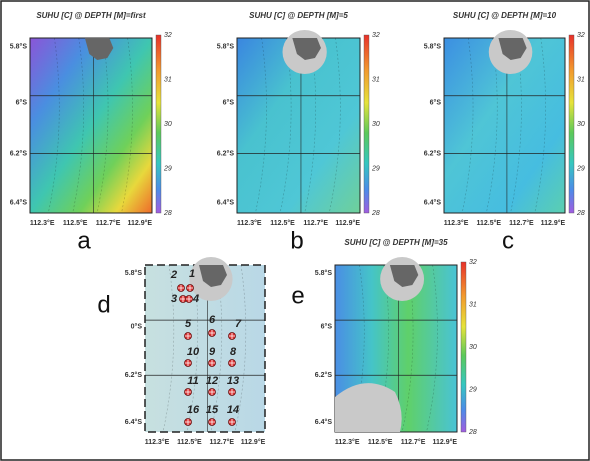 Image resolution: width=590 pixels, height=461 pixels. What do you see at coordinates (188, 324) in the screenshot?
I see `station-label: 5` at bounding box center [188, 324].